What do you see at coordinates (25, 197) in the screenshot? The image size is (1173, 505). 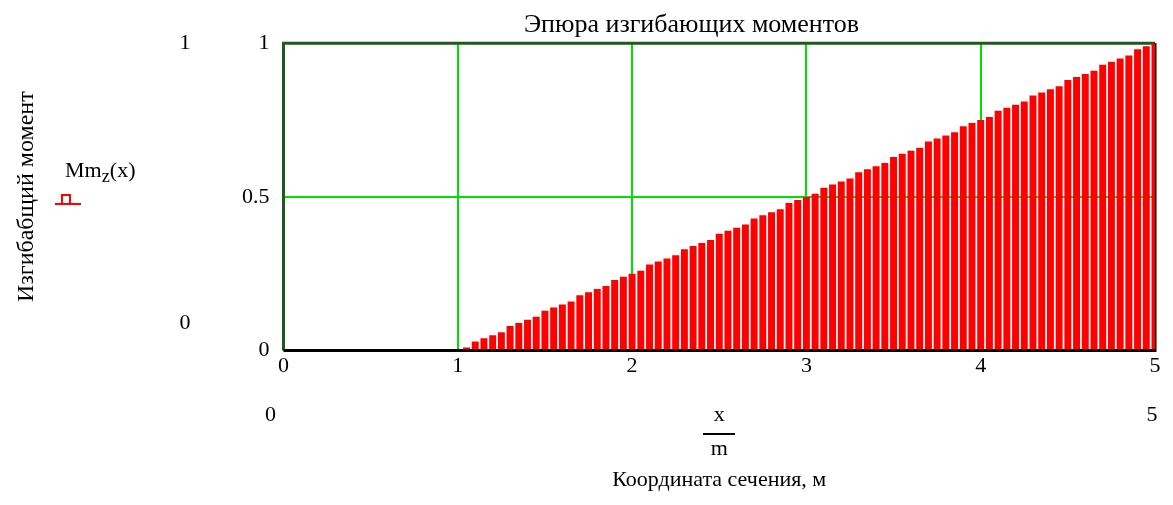 I see `text: Изгибабщий момент` at bounding box center [25, 197].